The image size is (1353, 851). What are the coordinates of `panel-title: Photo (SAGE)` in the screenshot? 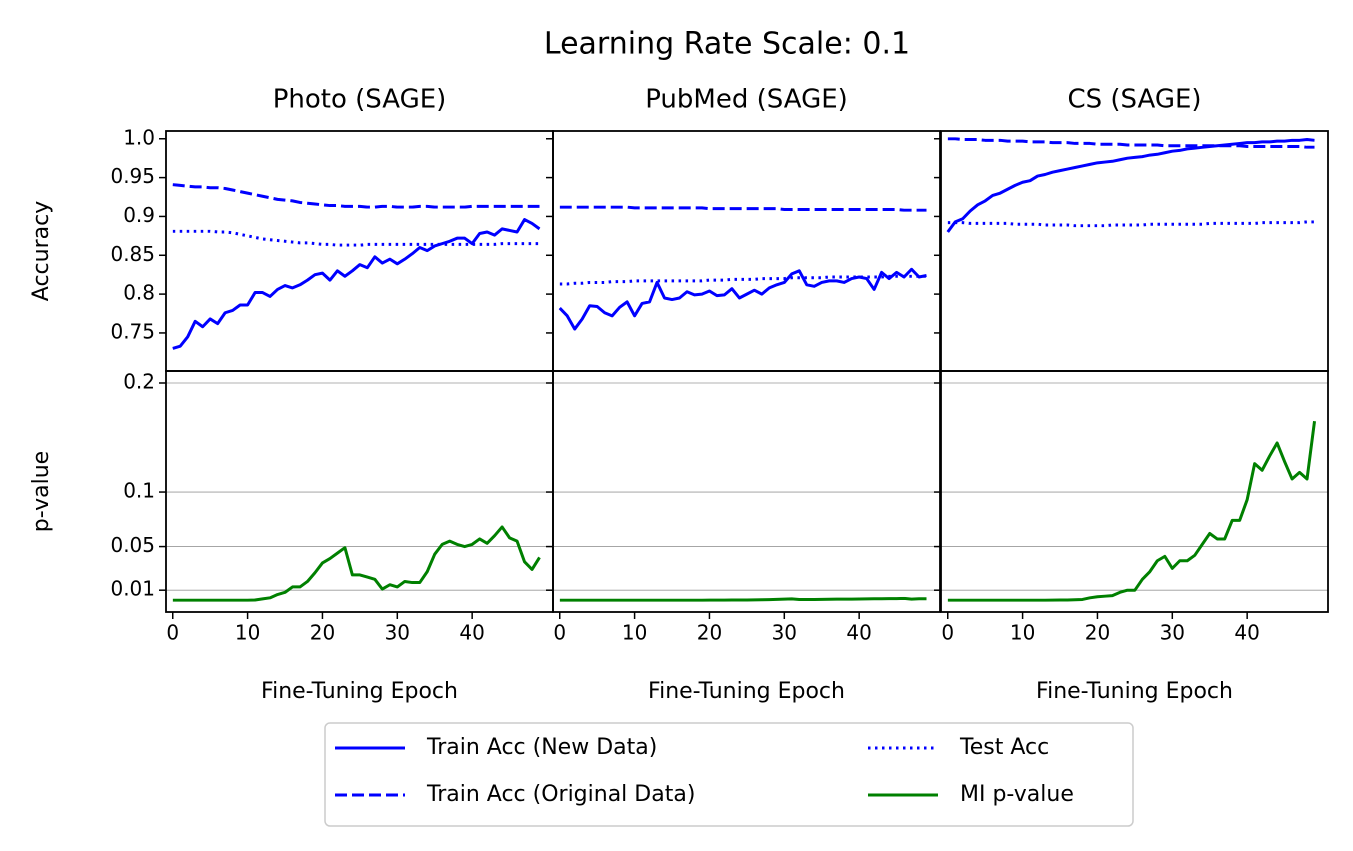 It's located at (360, 100).